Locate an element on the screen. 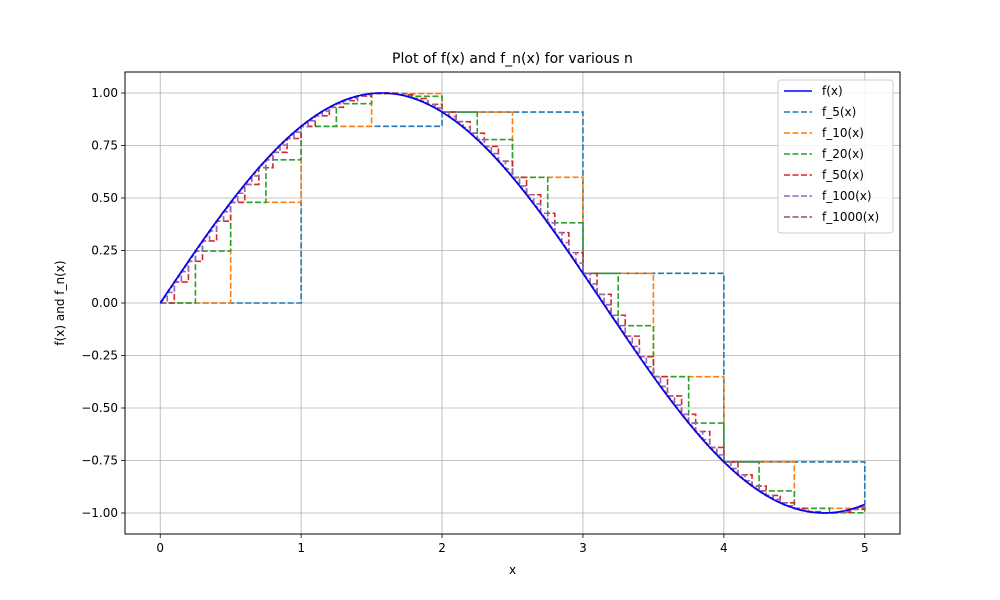 This screenshot has width=1000, height=600. y-tick-label: −0.25 is located at coordinates (99, 356).